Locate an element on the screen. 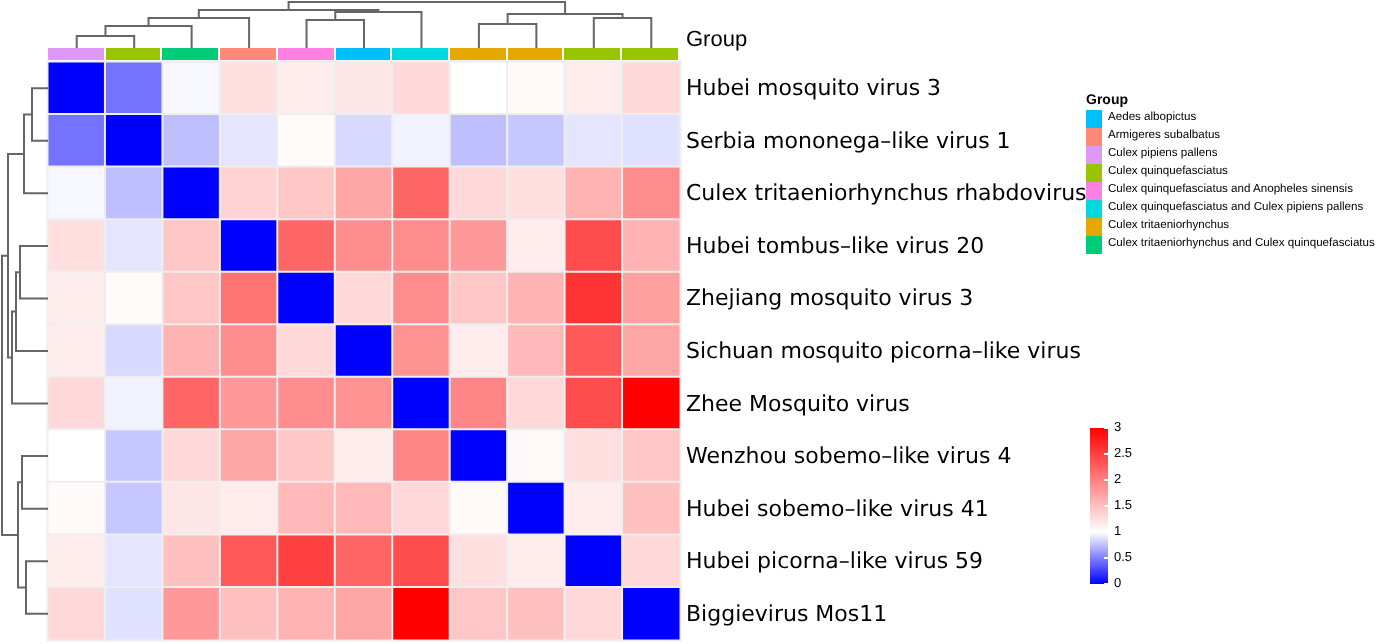 This screenshot has width=1394, height=644. y-tick-label: Zhejiang mosquito virus 3 is located at coordinates (830, 298).